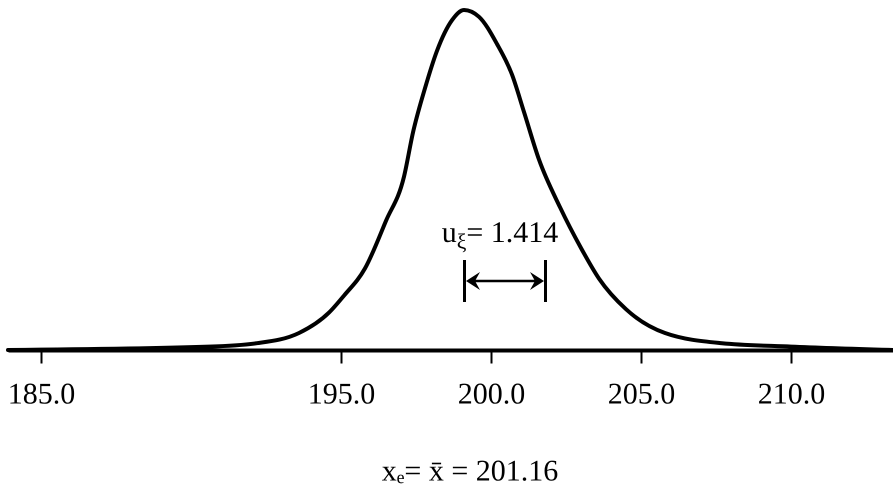  Describe the element at coordinates (342, 394) in the screenshot. I see `x-tick-label: 195.0` at that location.